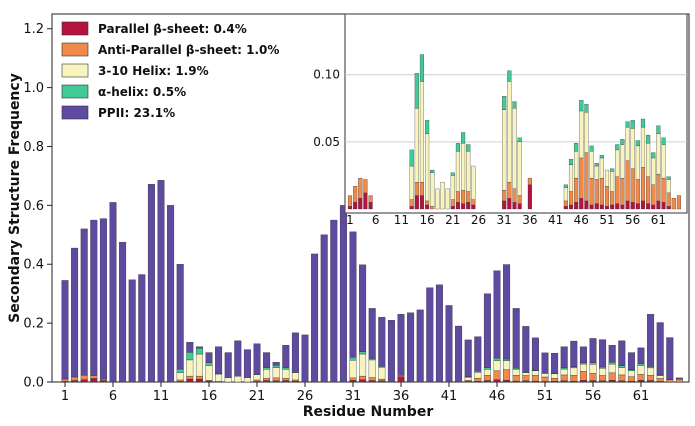 The image size is (695, 426). What do you see at coordinates (401, 220) in the screenshot?
I see `inset-x-tick-label: 11` at bounding box center [401, 220].